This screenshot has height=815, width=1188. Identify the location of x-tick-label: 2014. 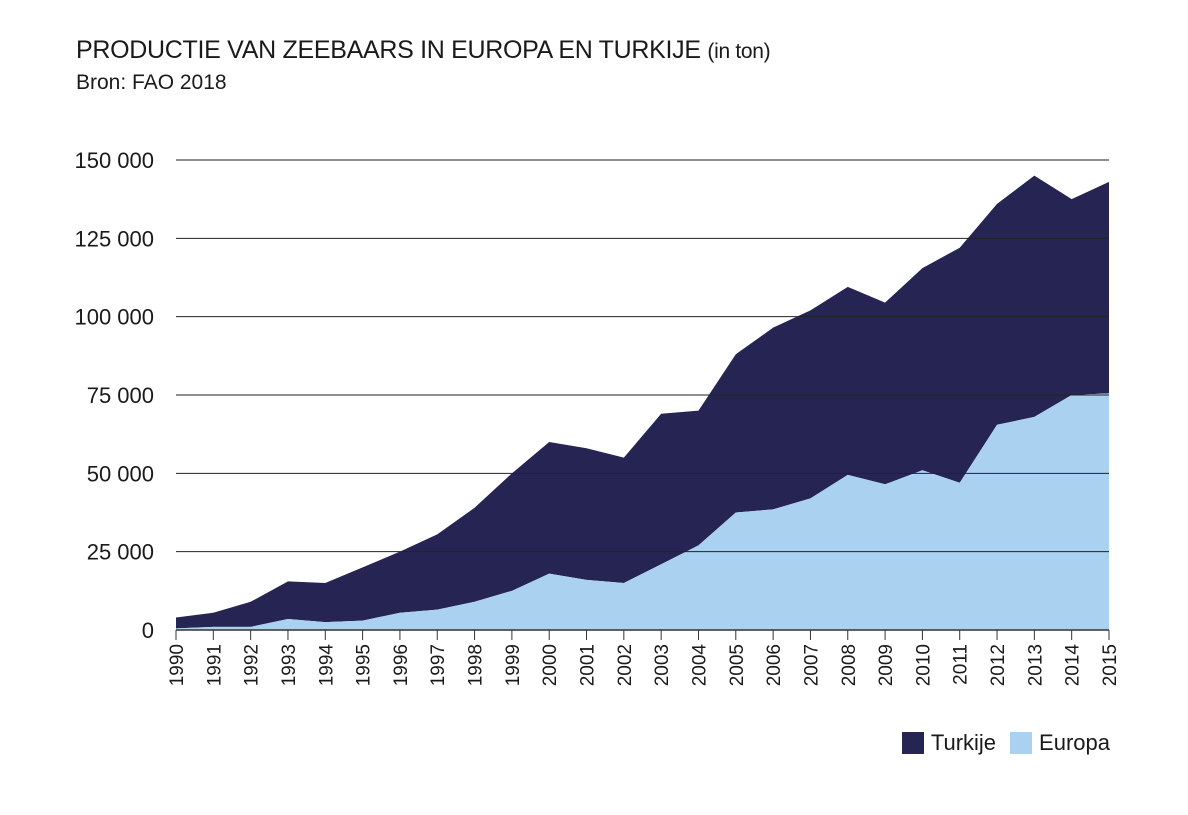
(1073, 665).